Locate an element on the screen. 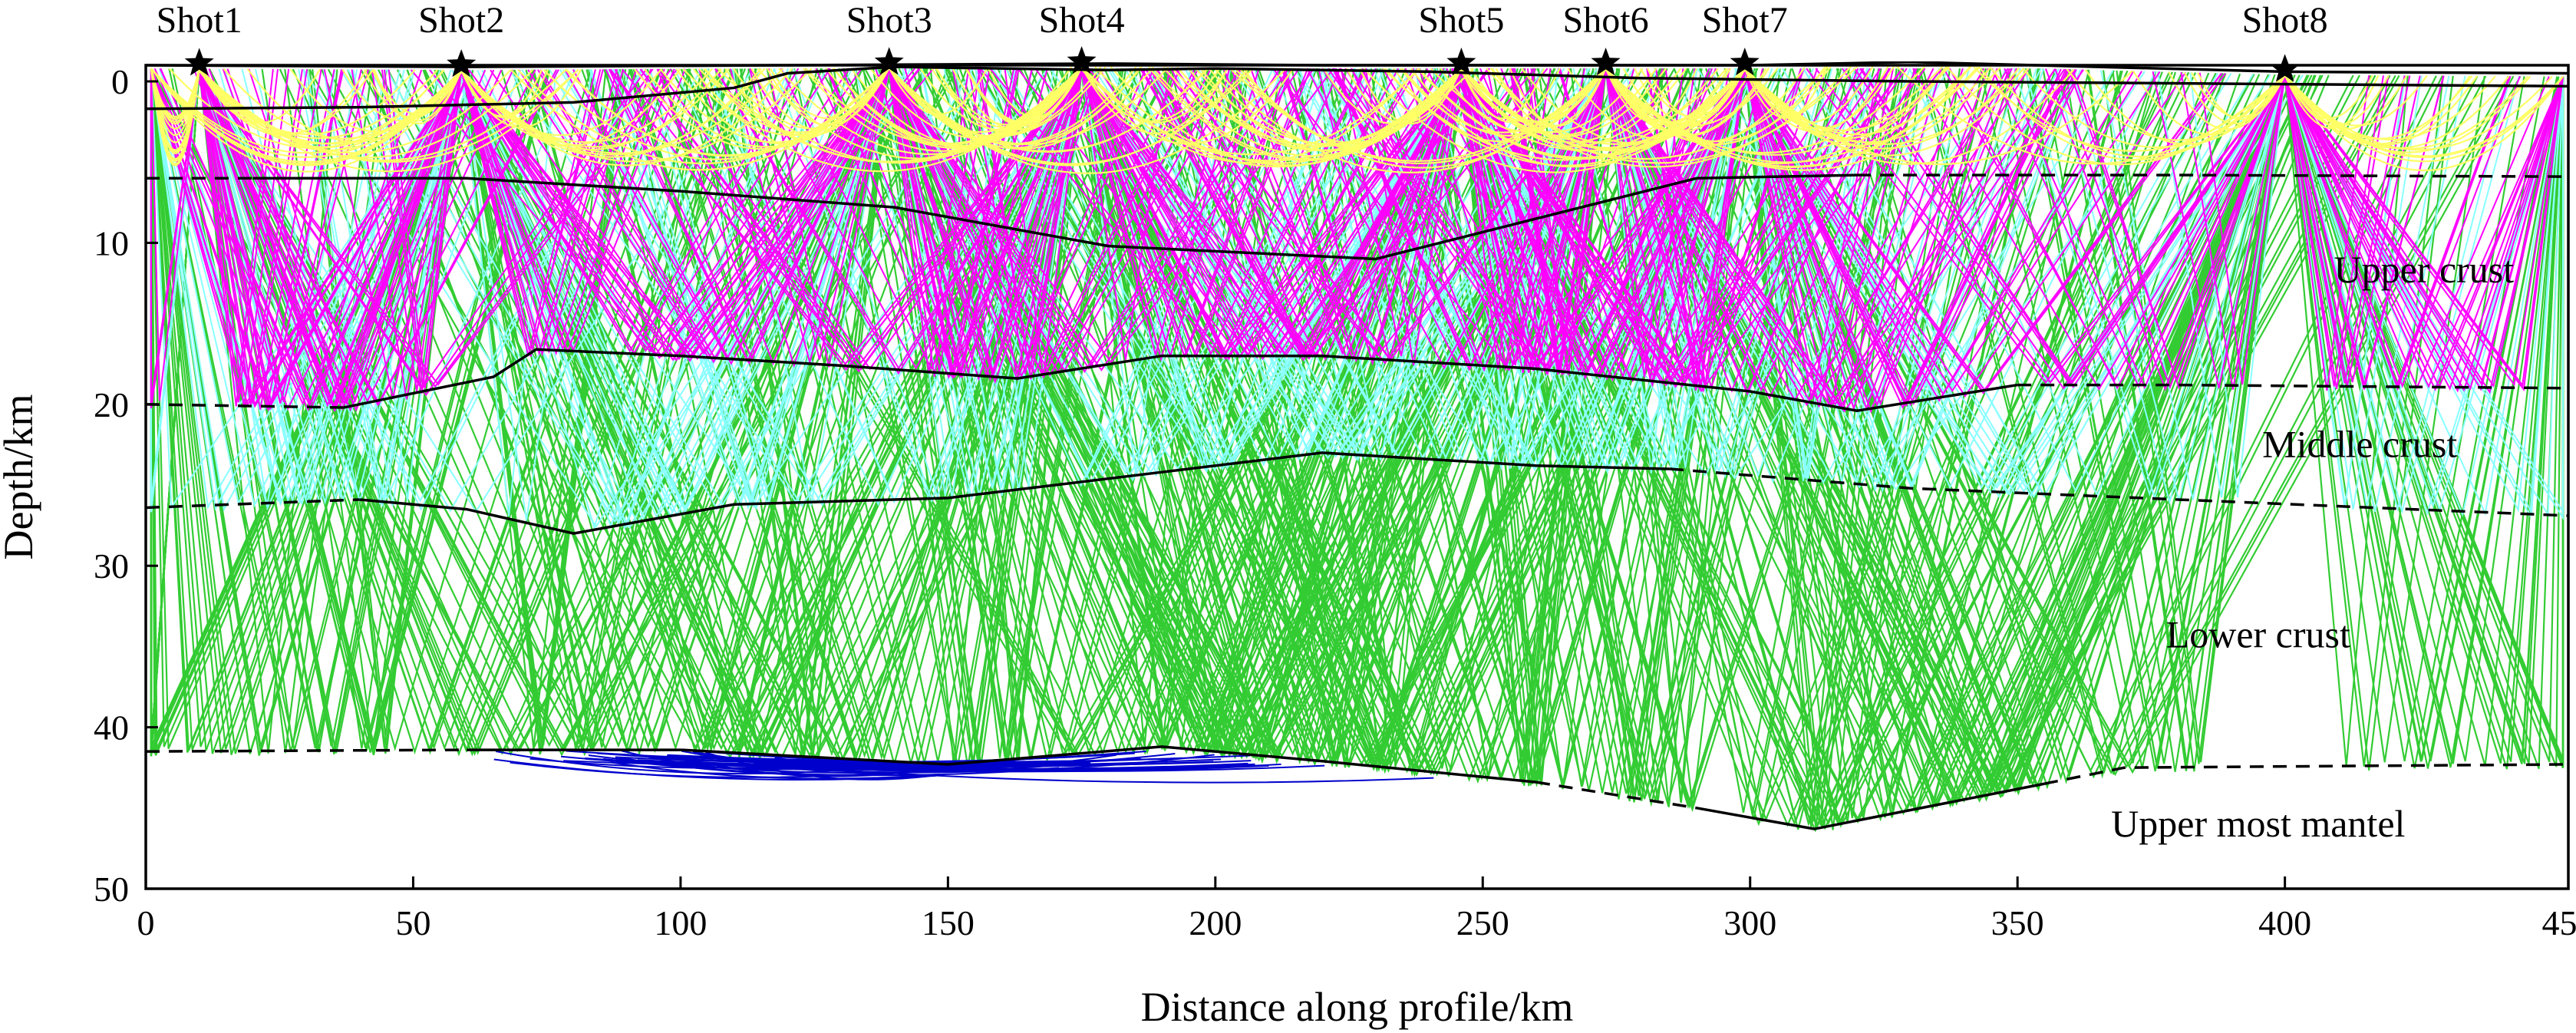  layer-label: Upper crust is located at coordinates (2424, 269).